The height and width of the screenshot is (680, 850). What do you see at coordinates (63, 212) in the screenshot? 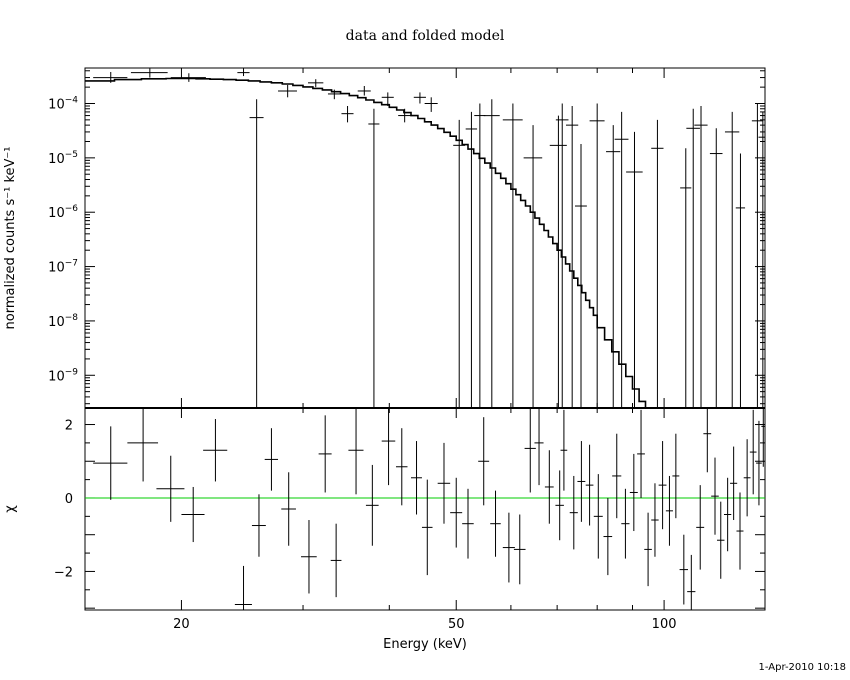
I see `y-tick-label: 10⁻⁶` at bounding box center [63, 212].